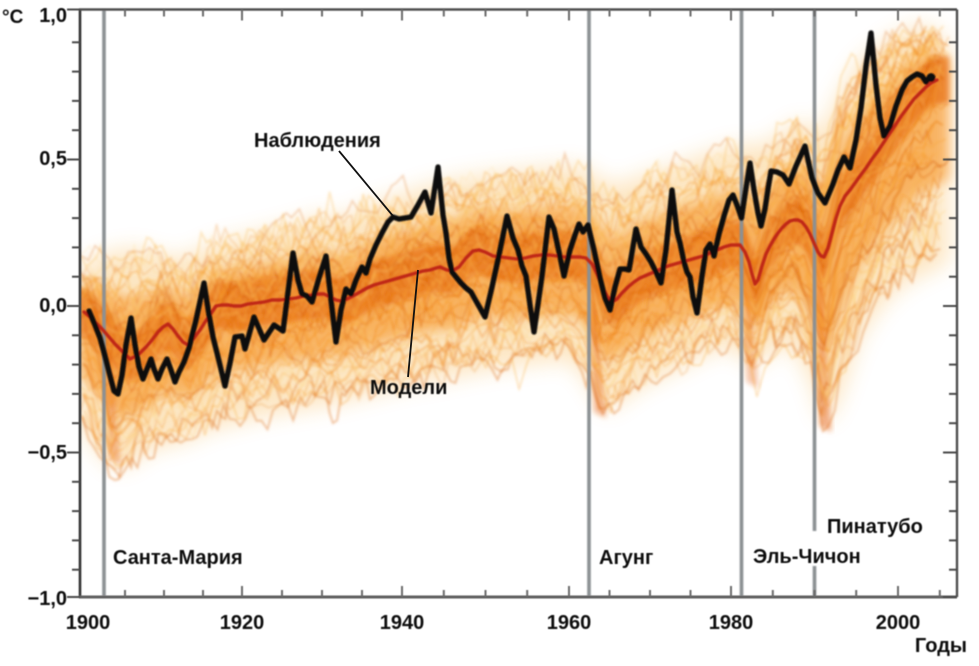 This screenshot has width=979, height=666. I want to click on svg-text: 2000, so click(898, 623).